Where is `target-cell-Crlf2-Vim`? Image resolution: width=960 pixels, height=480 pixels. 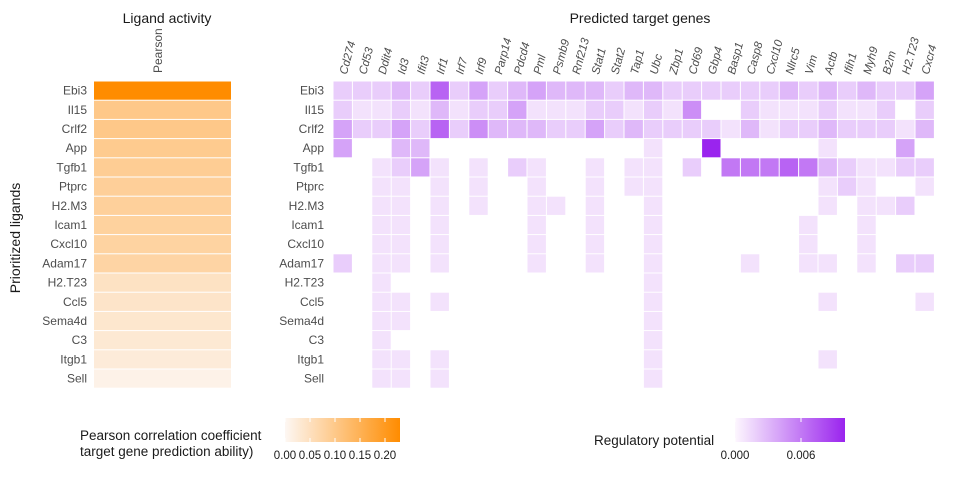
target-cell-Crlf2-Vim is located at coordinates (808, 129).